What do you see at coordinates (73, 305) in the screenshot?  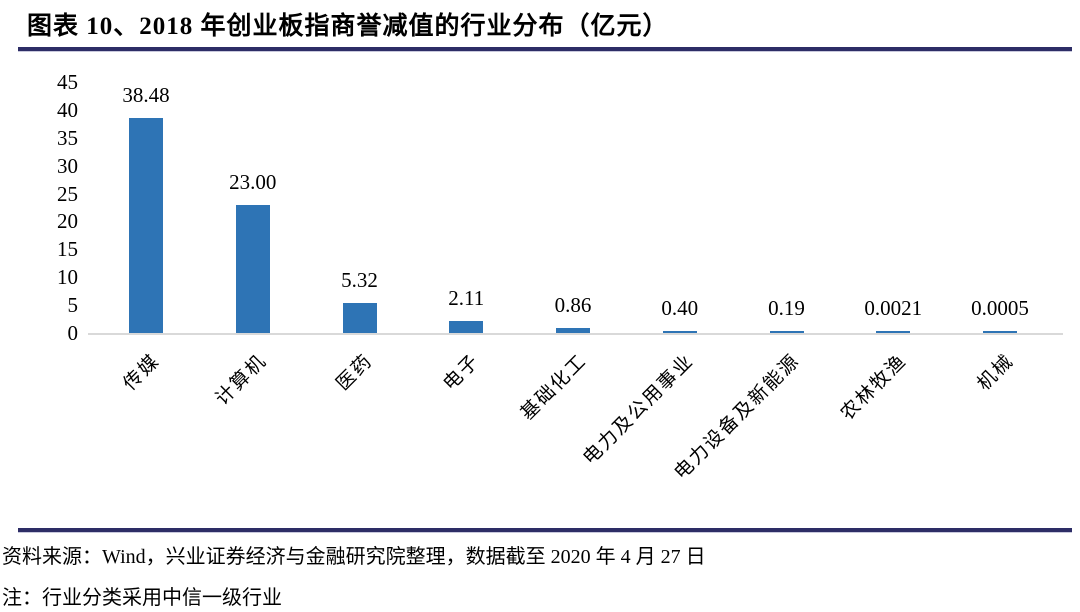 I see `y-axis-tick-label: 5` at bounding box center [73, 305].